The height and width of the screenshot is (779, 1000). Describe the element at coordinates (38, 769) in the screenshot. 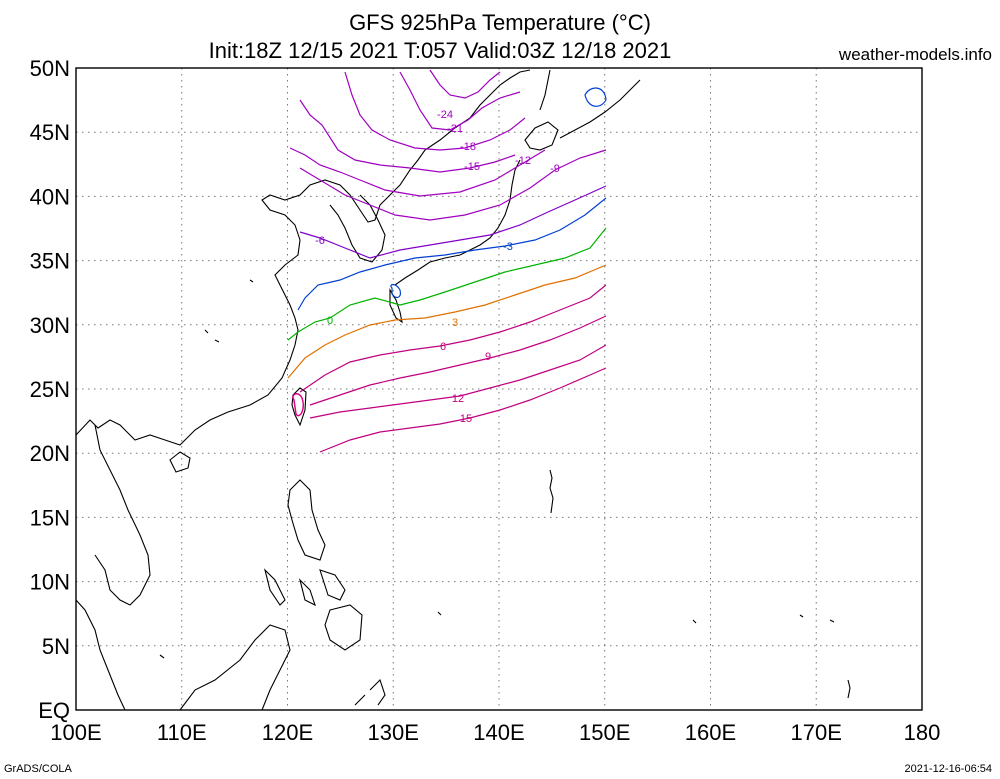

I see `footer-software: GrADS/COLA` at that location.